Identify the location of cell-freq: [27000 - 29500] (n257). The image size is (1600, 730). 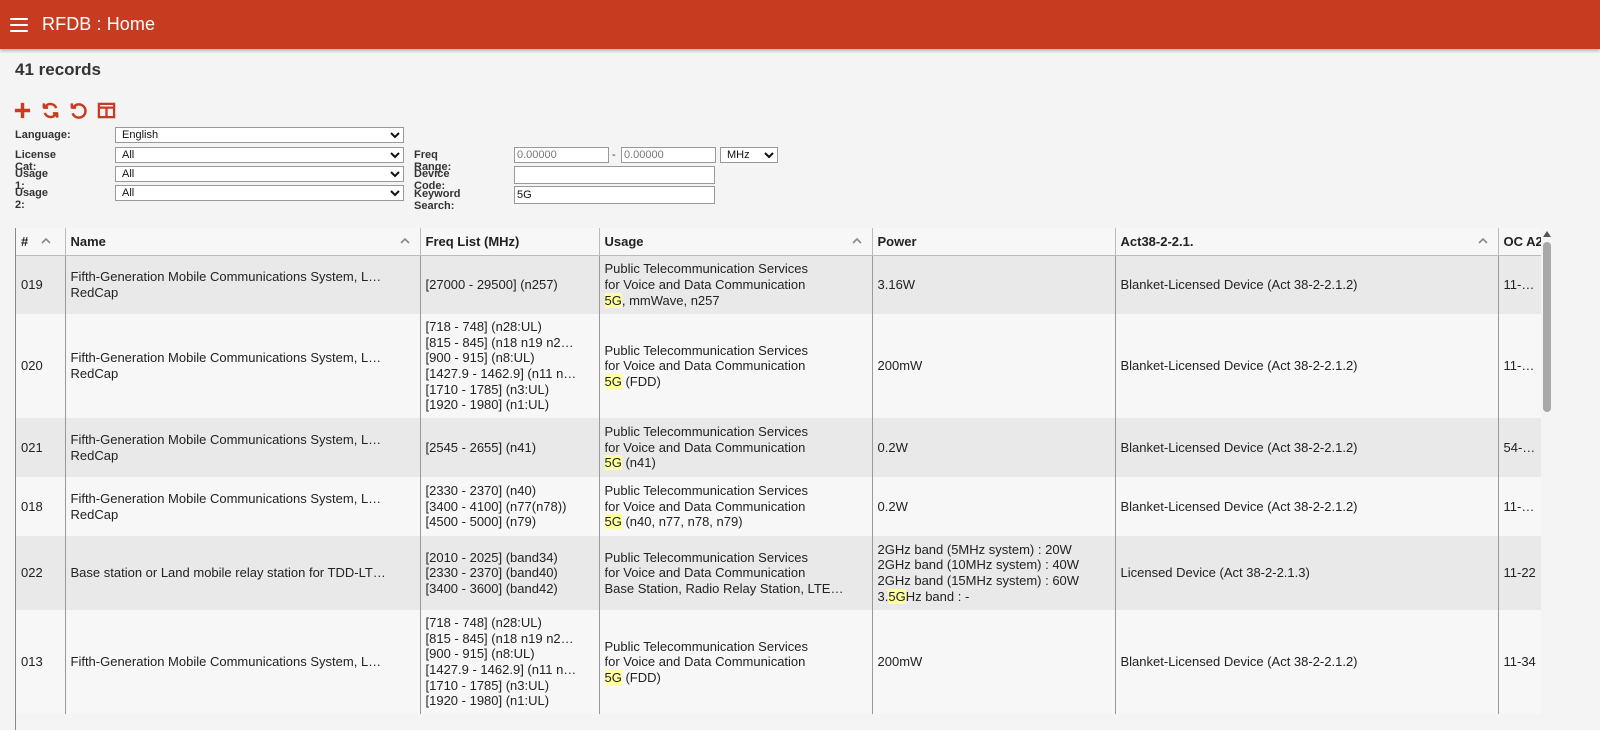
(510, 284).